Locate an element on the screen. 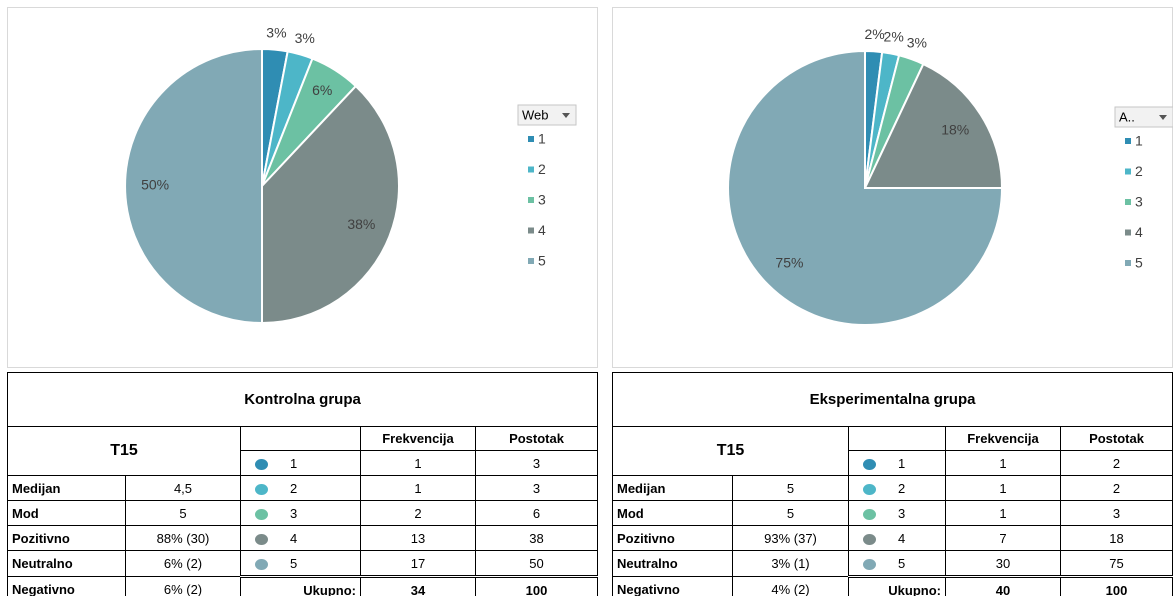  table-row: Kontrolna grupa is located at coordinates (302, 399).